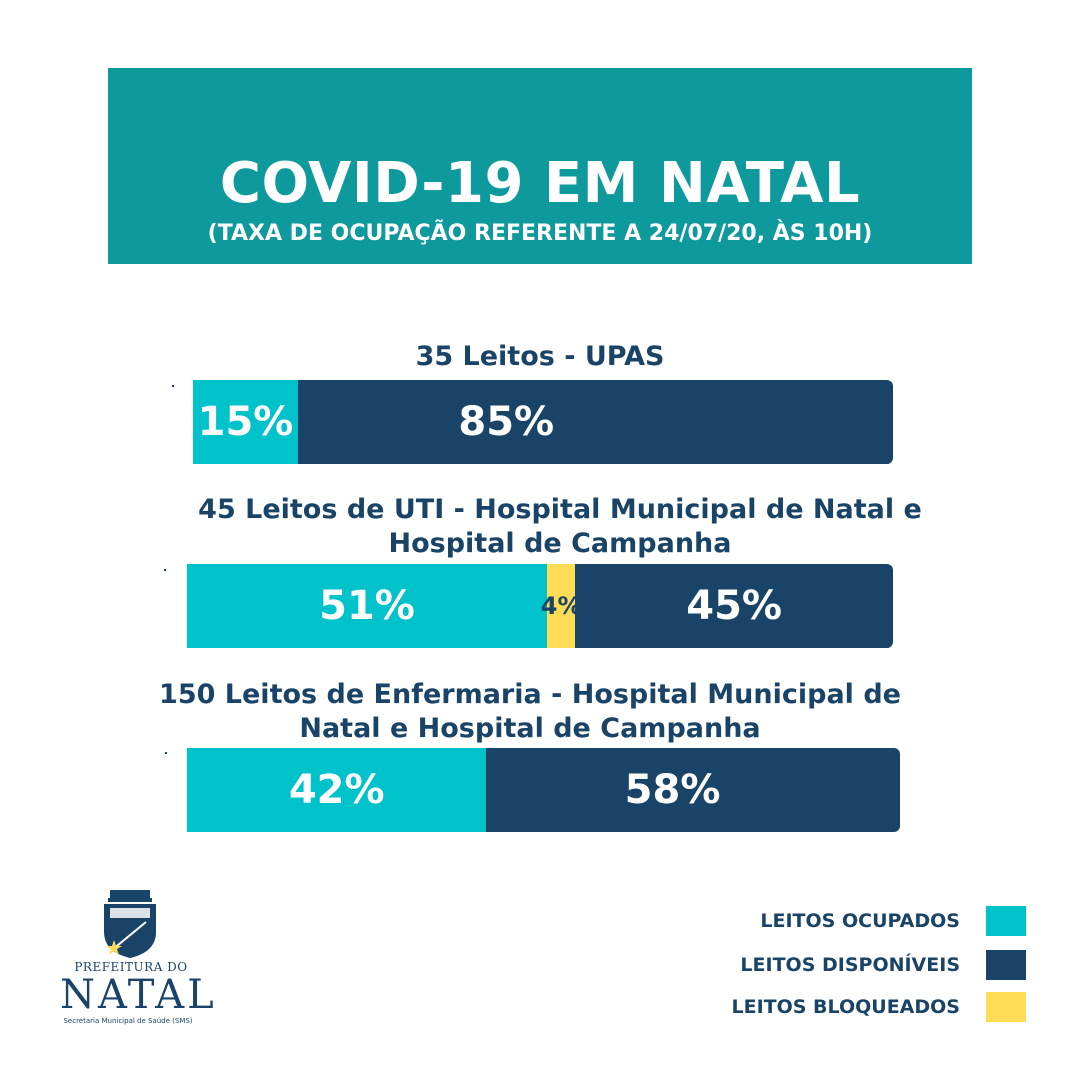  I want to click on bar-title-1: 35 Leitos - UPAS, so click(540, 357).